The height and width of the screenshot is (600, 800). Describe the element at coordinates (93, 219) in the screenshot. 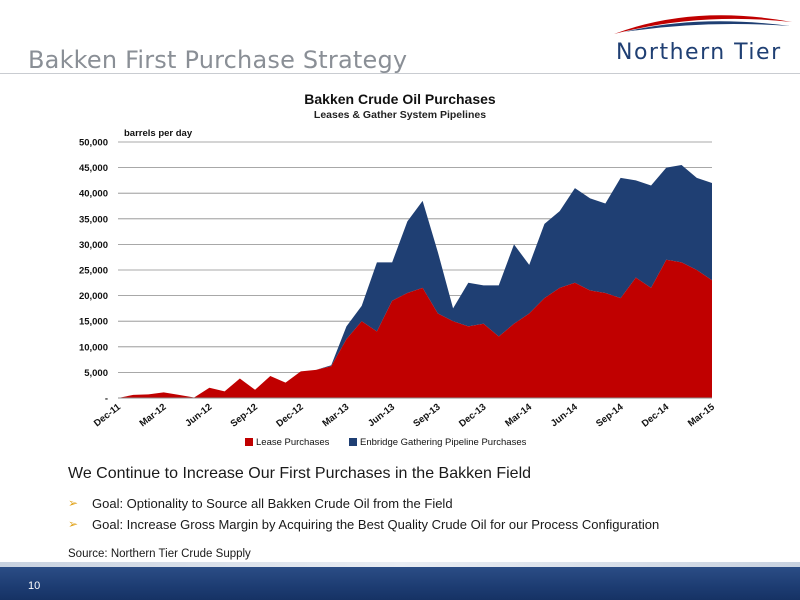

I see `y-tick-label: 35,000` at that location.